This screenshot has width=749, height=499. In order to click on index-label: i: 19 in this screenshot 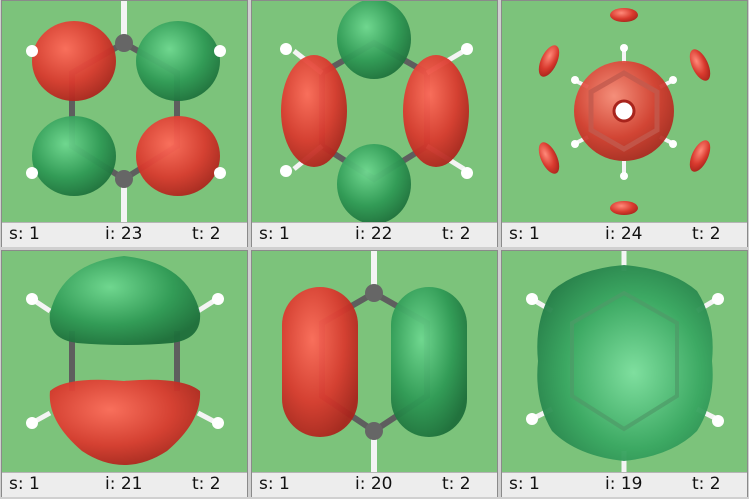, I will do `click(624, 484)`.